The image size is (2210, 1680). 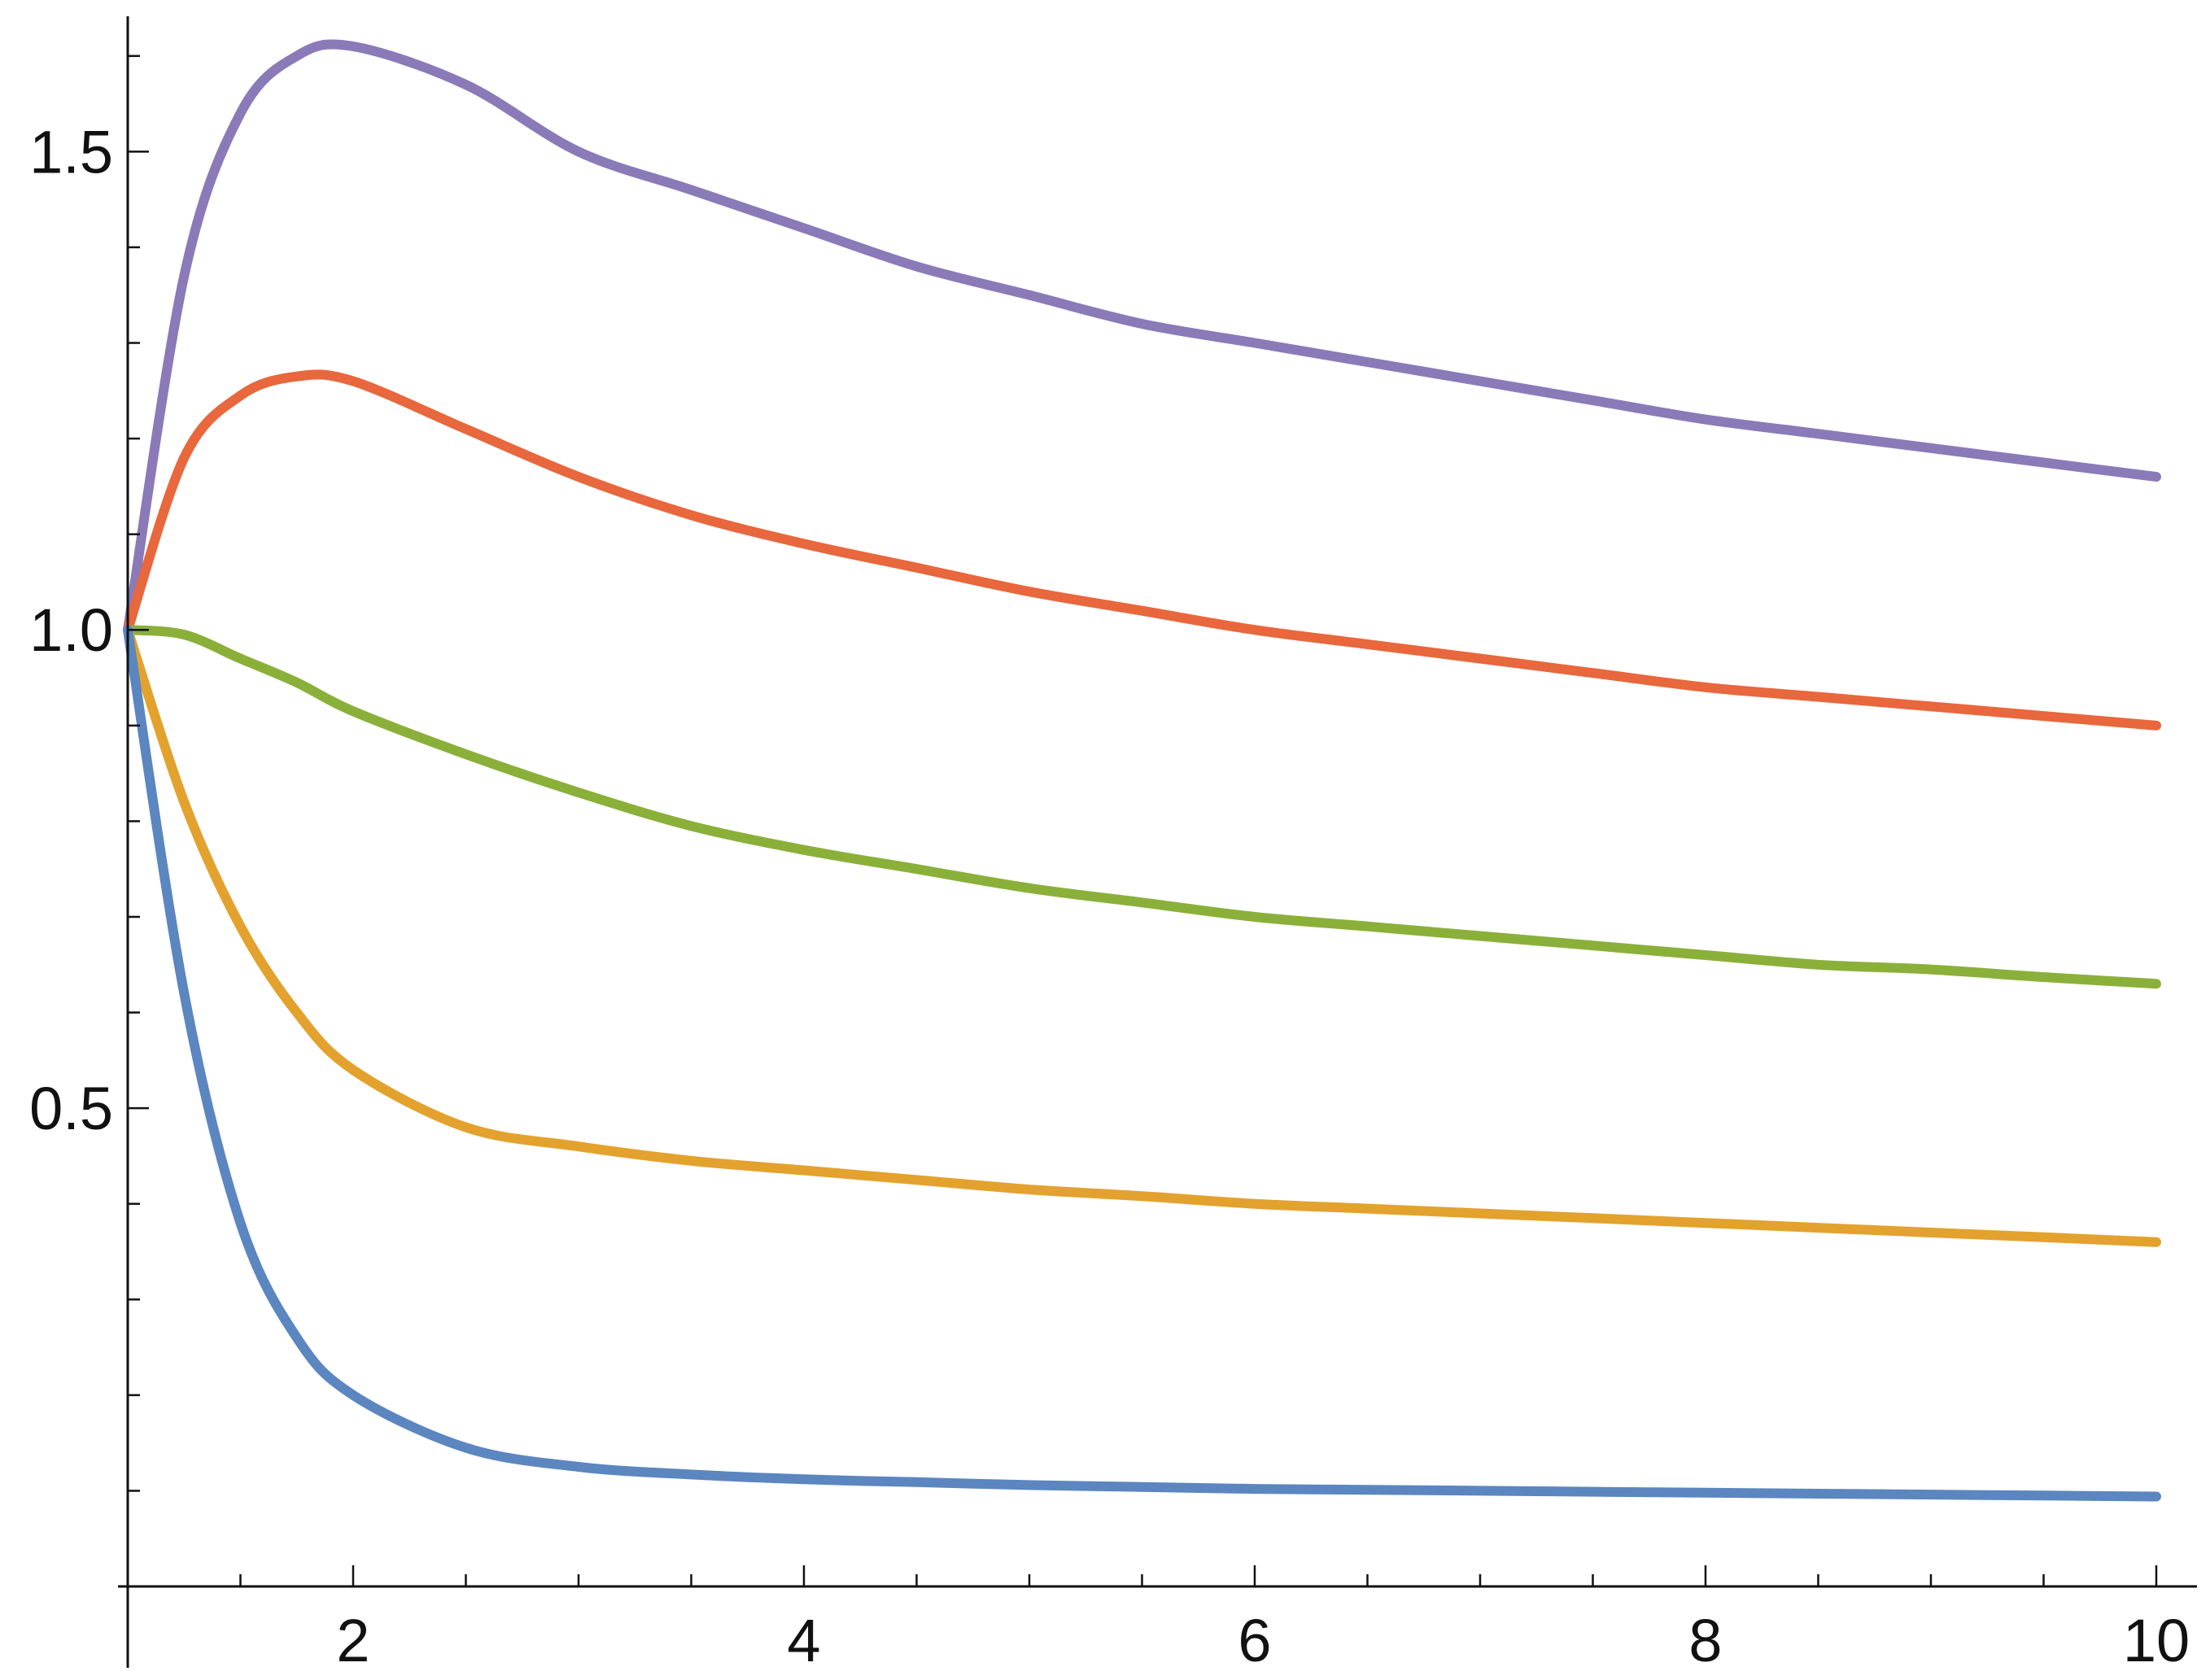 I want to click on x-tick-label: 2, so click(x=352, y=1641).